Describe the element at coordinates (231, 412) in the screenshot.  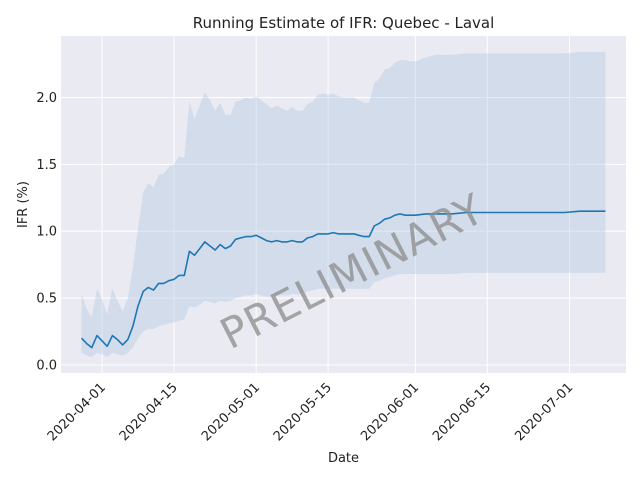
I see `x-tick-label: 2020-05-01` at that location.